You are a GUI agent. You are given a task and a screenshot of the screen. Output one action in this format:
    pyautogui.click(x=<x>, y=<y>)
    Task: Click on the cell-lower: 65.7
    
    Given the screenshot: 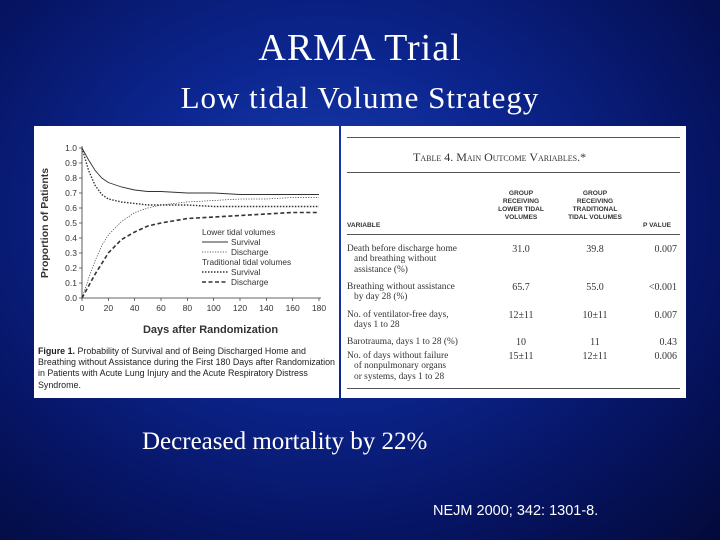 What is the action you would take?
    pyautogui.click(x=521, y=287)
    